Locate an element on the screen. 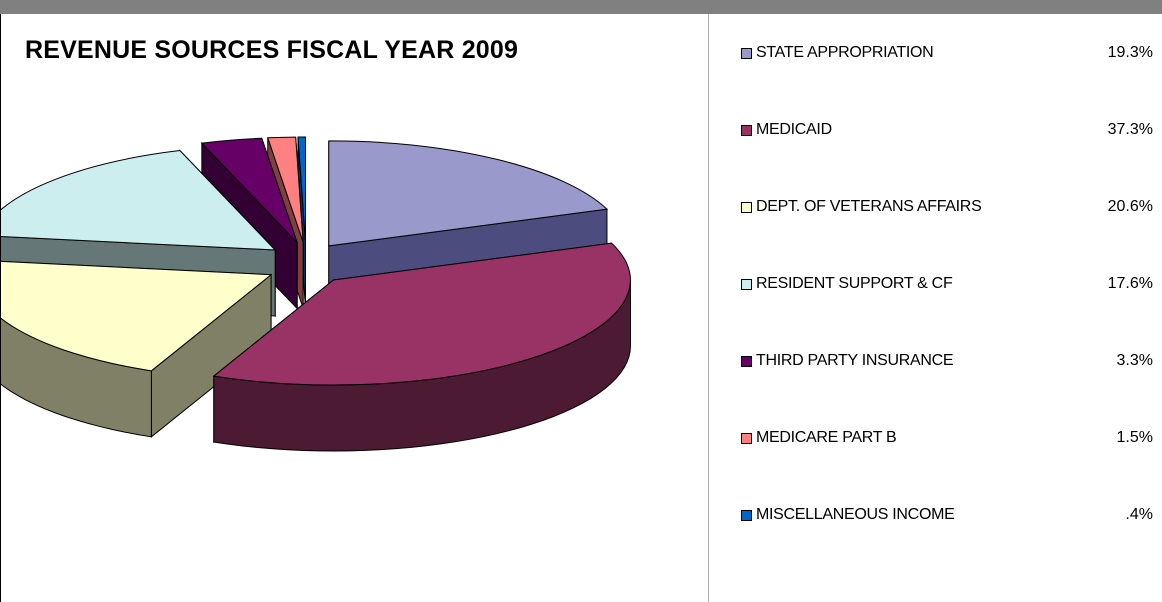 The image size is (1162, 602). legend-item: MISCELLANEOUS INCOME .4% is located at coordinates (951, 516).